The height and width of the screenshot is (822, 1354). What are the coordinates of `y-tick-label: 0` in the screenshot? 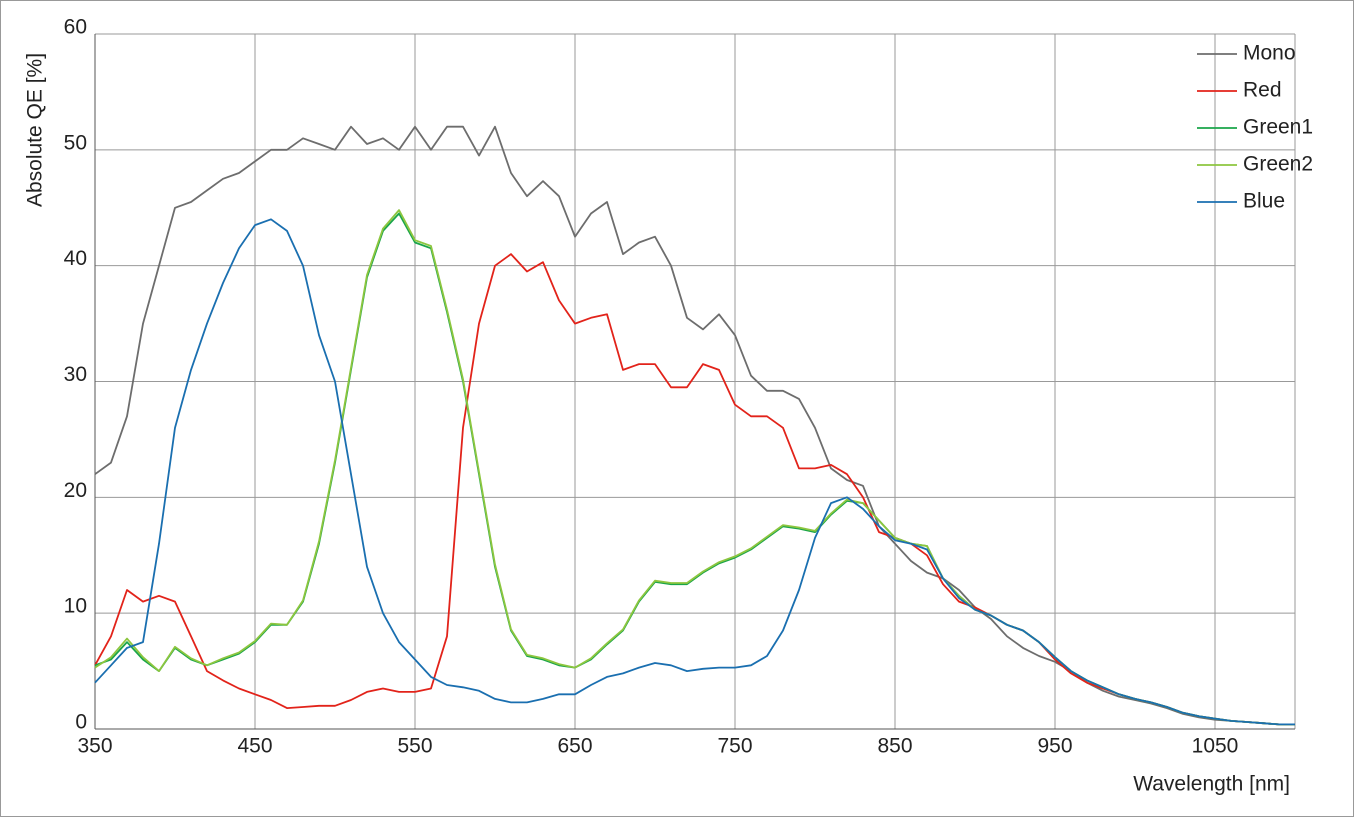 It's located at (81, 722).